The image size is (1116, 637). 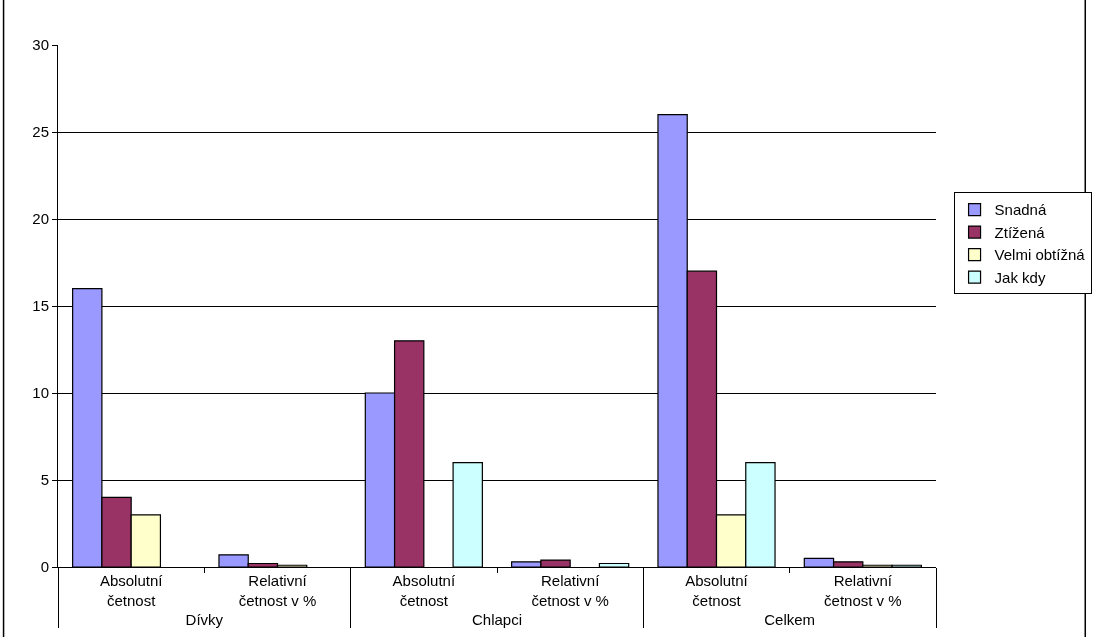 What do you see at coordinates (1020, 277) in the screenshot?
I see `legend-label: Jak kdy` at bounding box center [1020, 277].